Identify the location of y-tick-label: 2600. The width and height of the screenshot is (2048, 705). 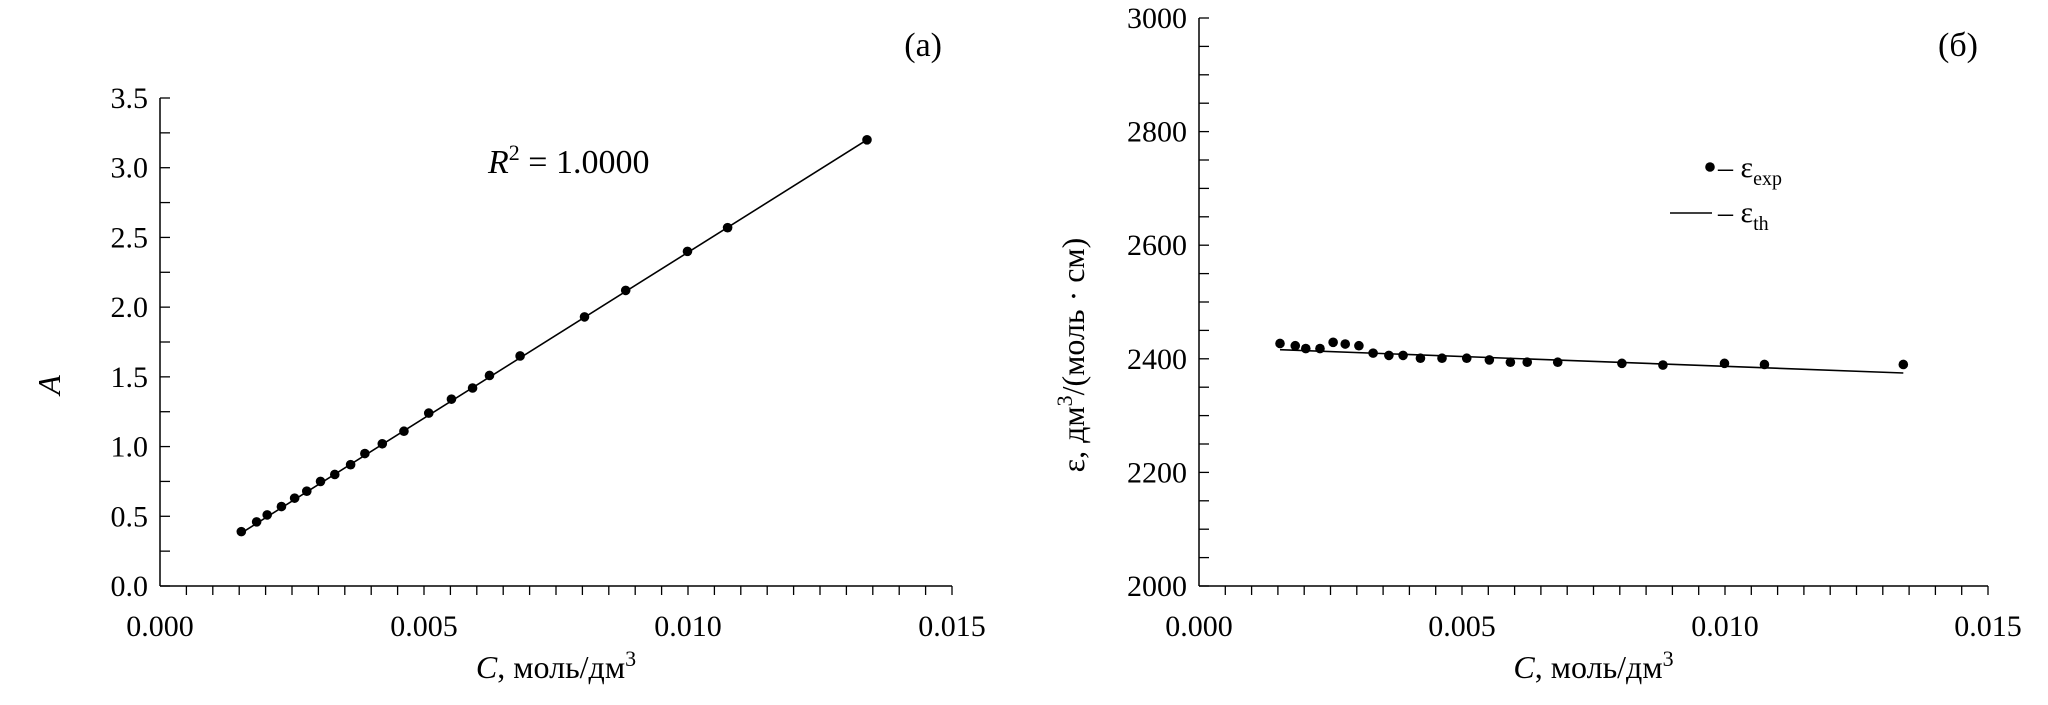
(1157, 245).